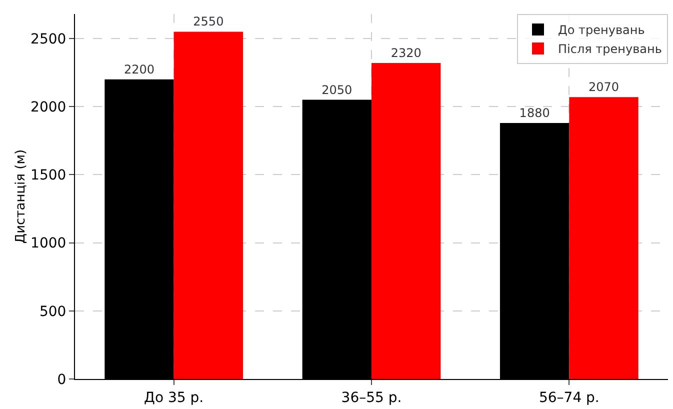 The height and width of the screenshot is (409, 673). What do you see at coordinates (604, 87) in the screenshot?
I see `data-label: 2070` at bounding box center [604, 87].